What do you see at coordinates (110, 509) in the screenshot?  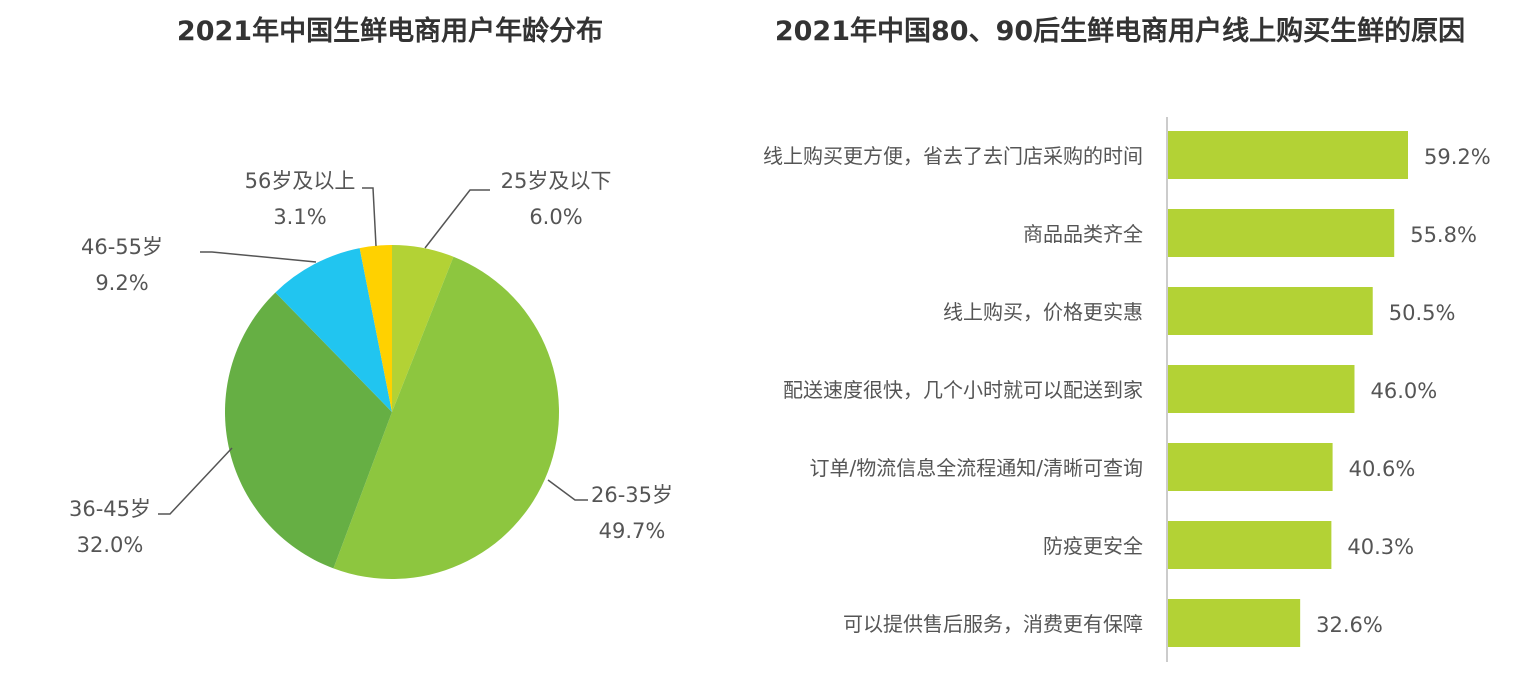 I see `pie-label-2: 36-45岁` at bounding box center [110, 509].